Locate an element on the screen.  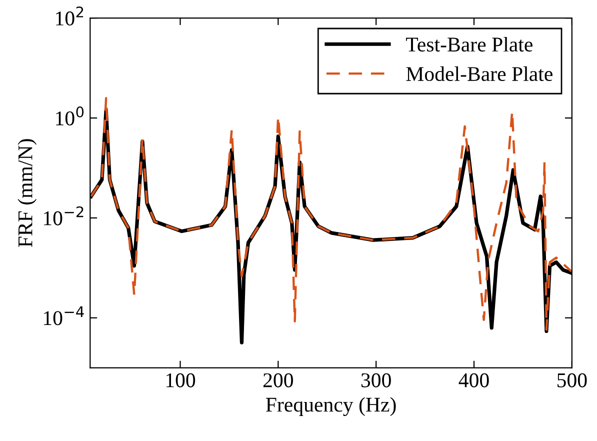
y-tick-label: 10$^{−4}$ is located at coordinates (64, 316).